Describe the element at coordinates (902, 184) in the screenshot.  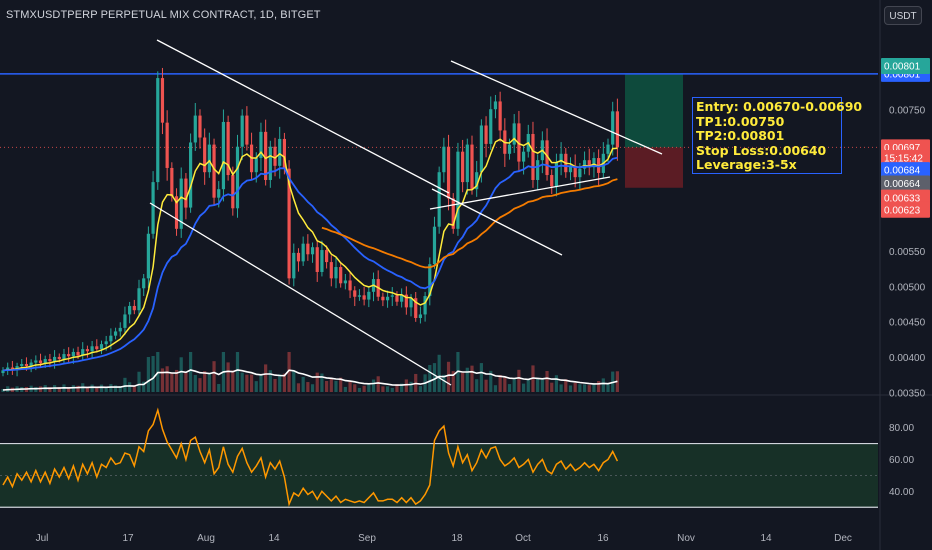
I see `price-tag-label: 0.00664` at that location.